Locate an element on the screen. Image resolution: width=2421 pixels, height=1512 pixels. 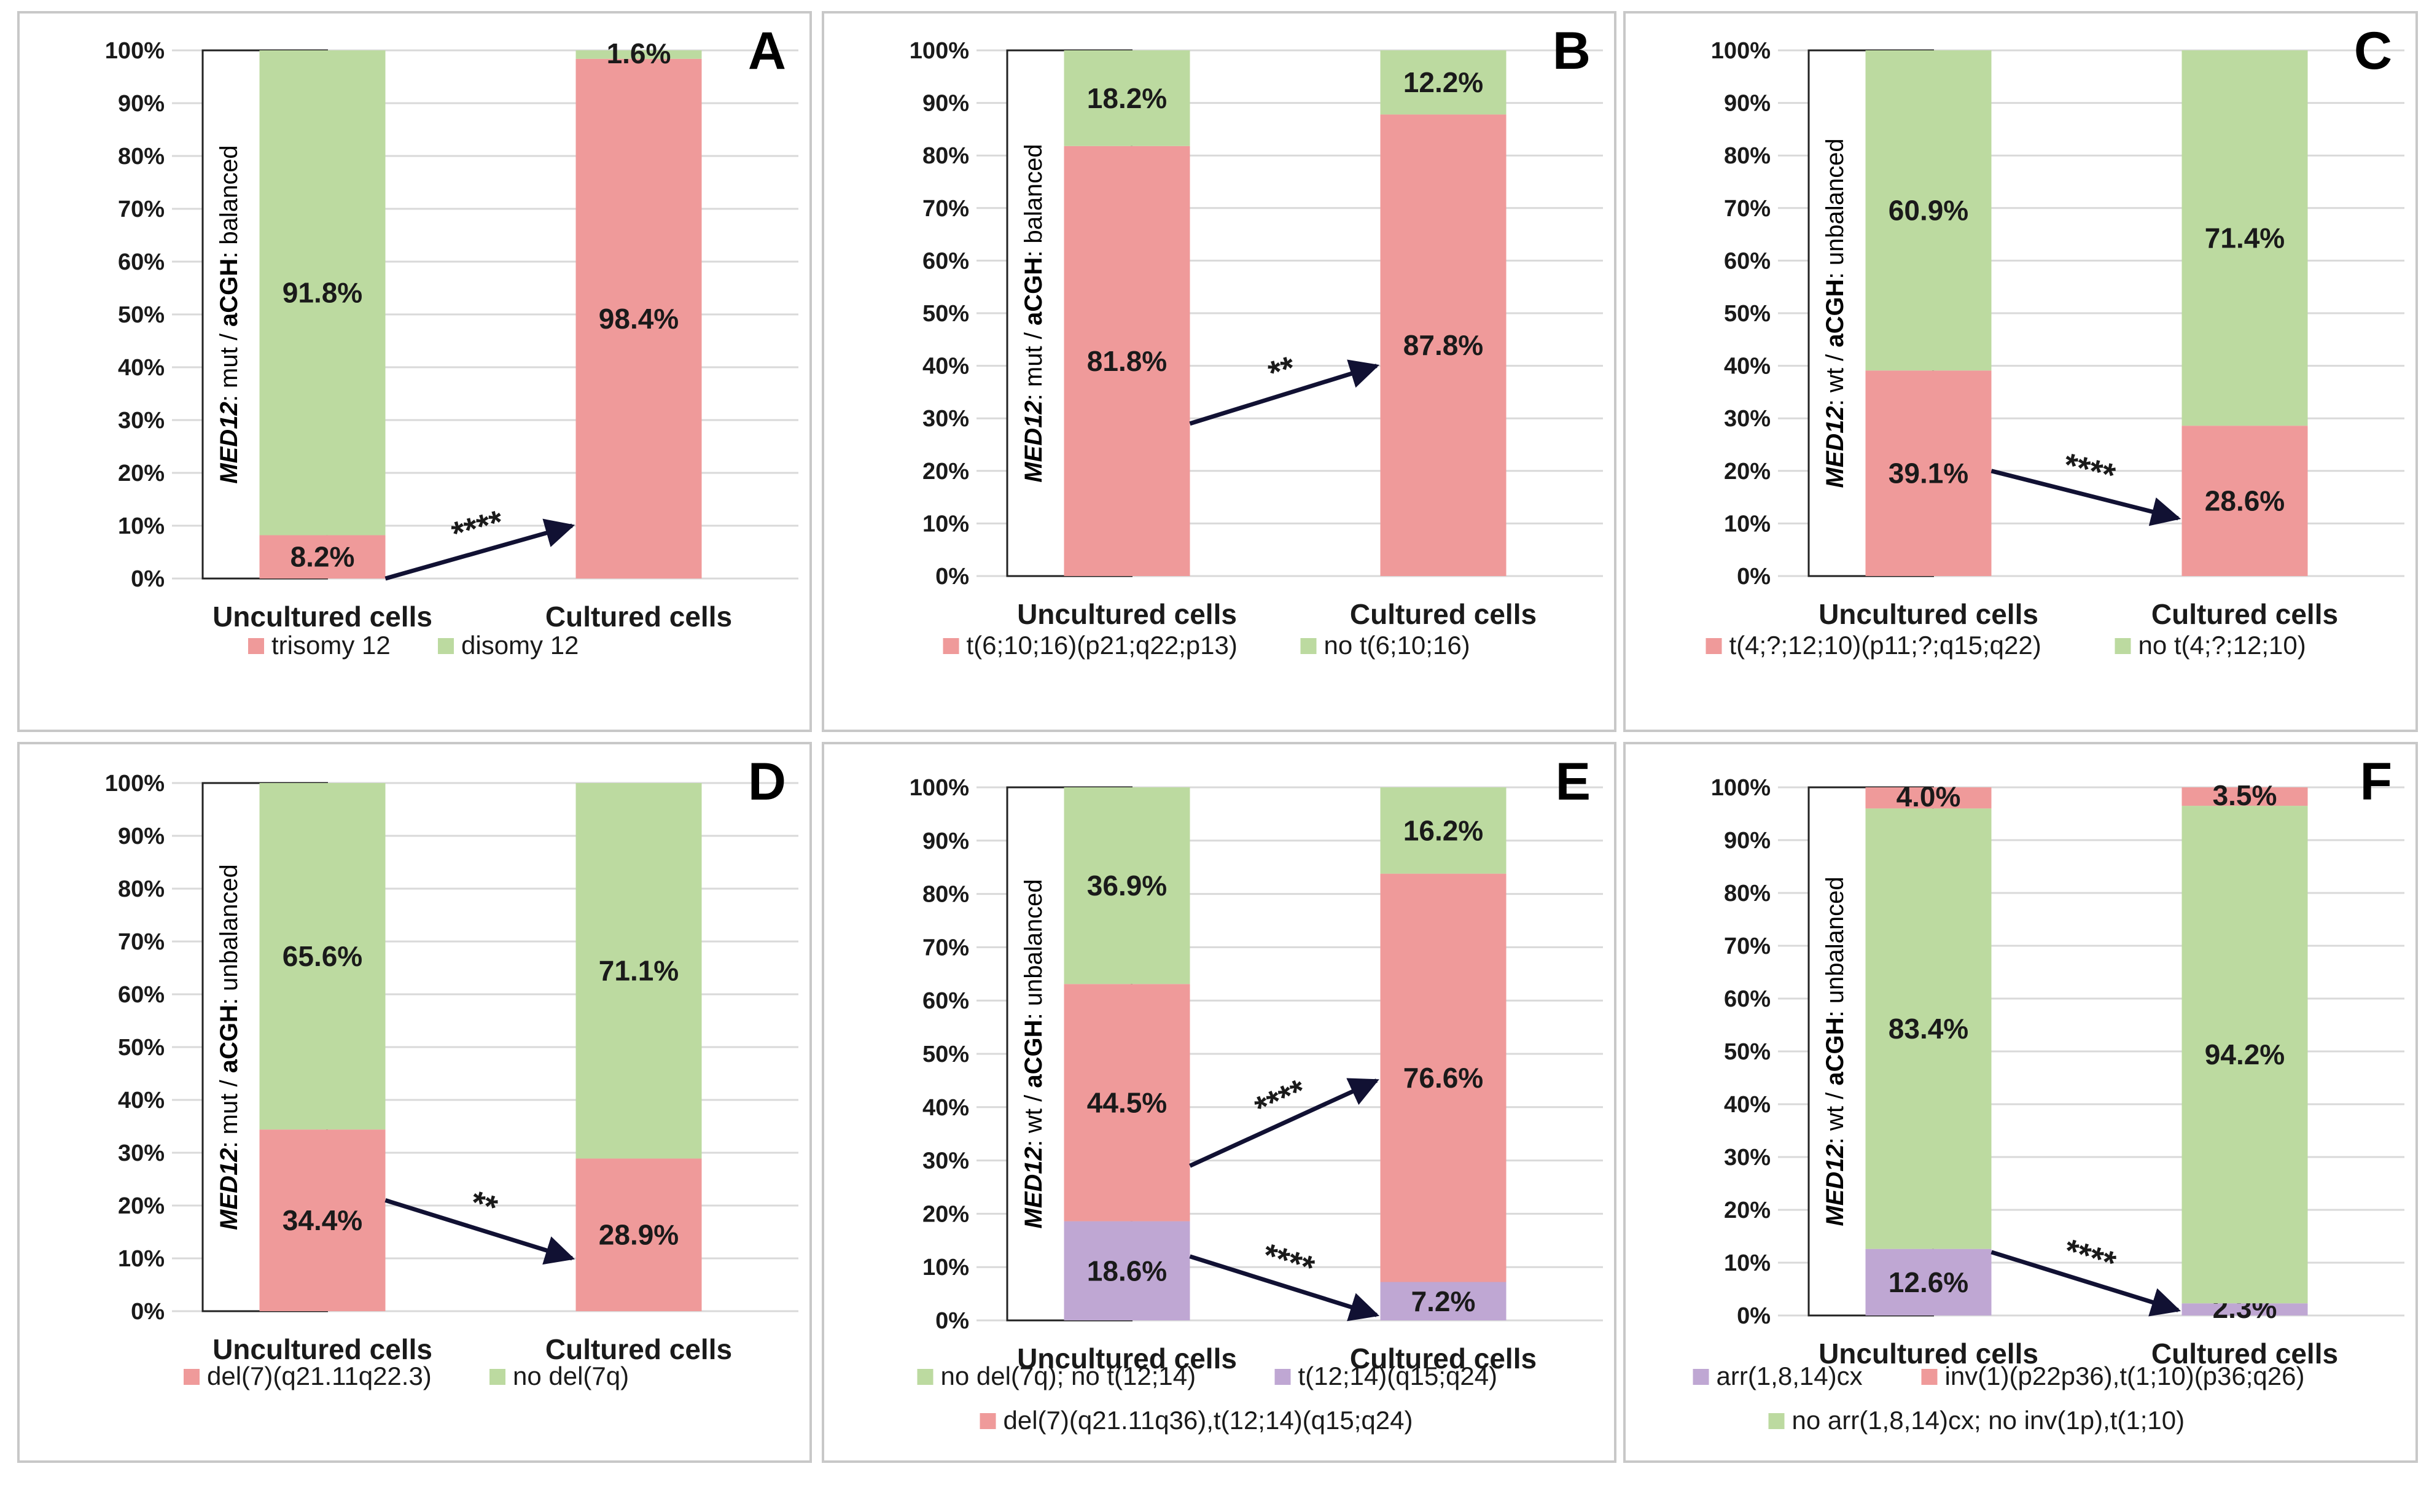
data-label: 7.2% is located at coordinates (1443, 1301).